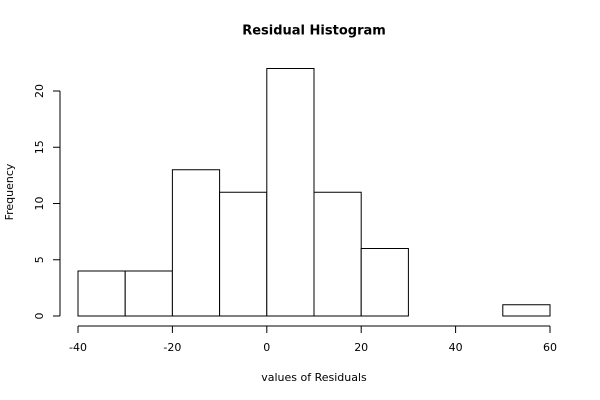 This screenshot has width=600, height=400. What do you see at coordinates (550, 347) in the screenshot?
I see `x-tick-label: 60` at bounding box center [550, 347].